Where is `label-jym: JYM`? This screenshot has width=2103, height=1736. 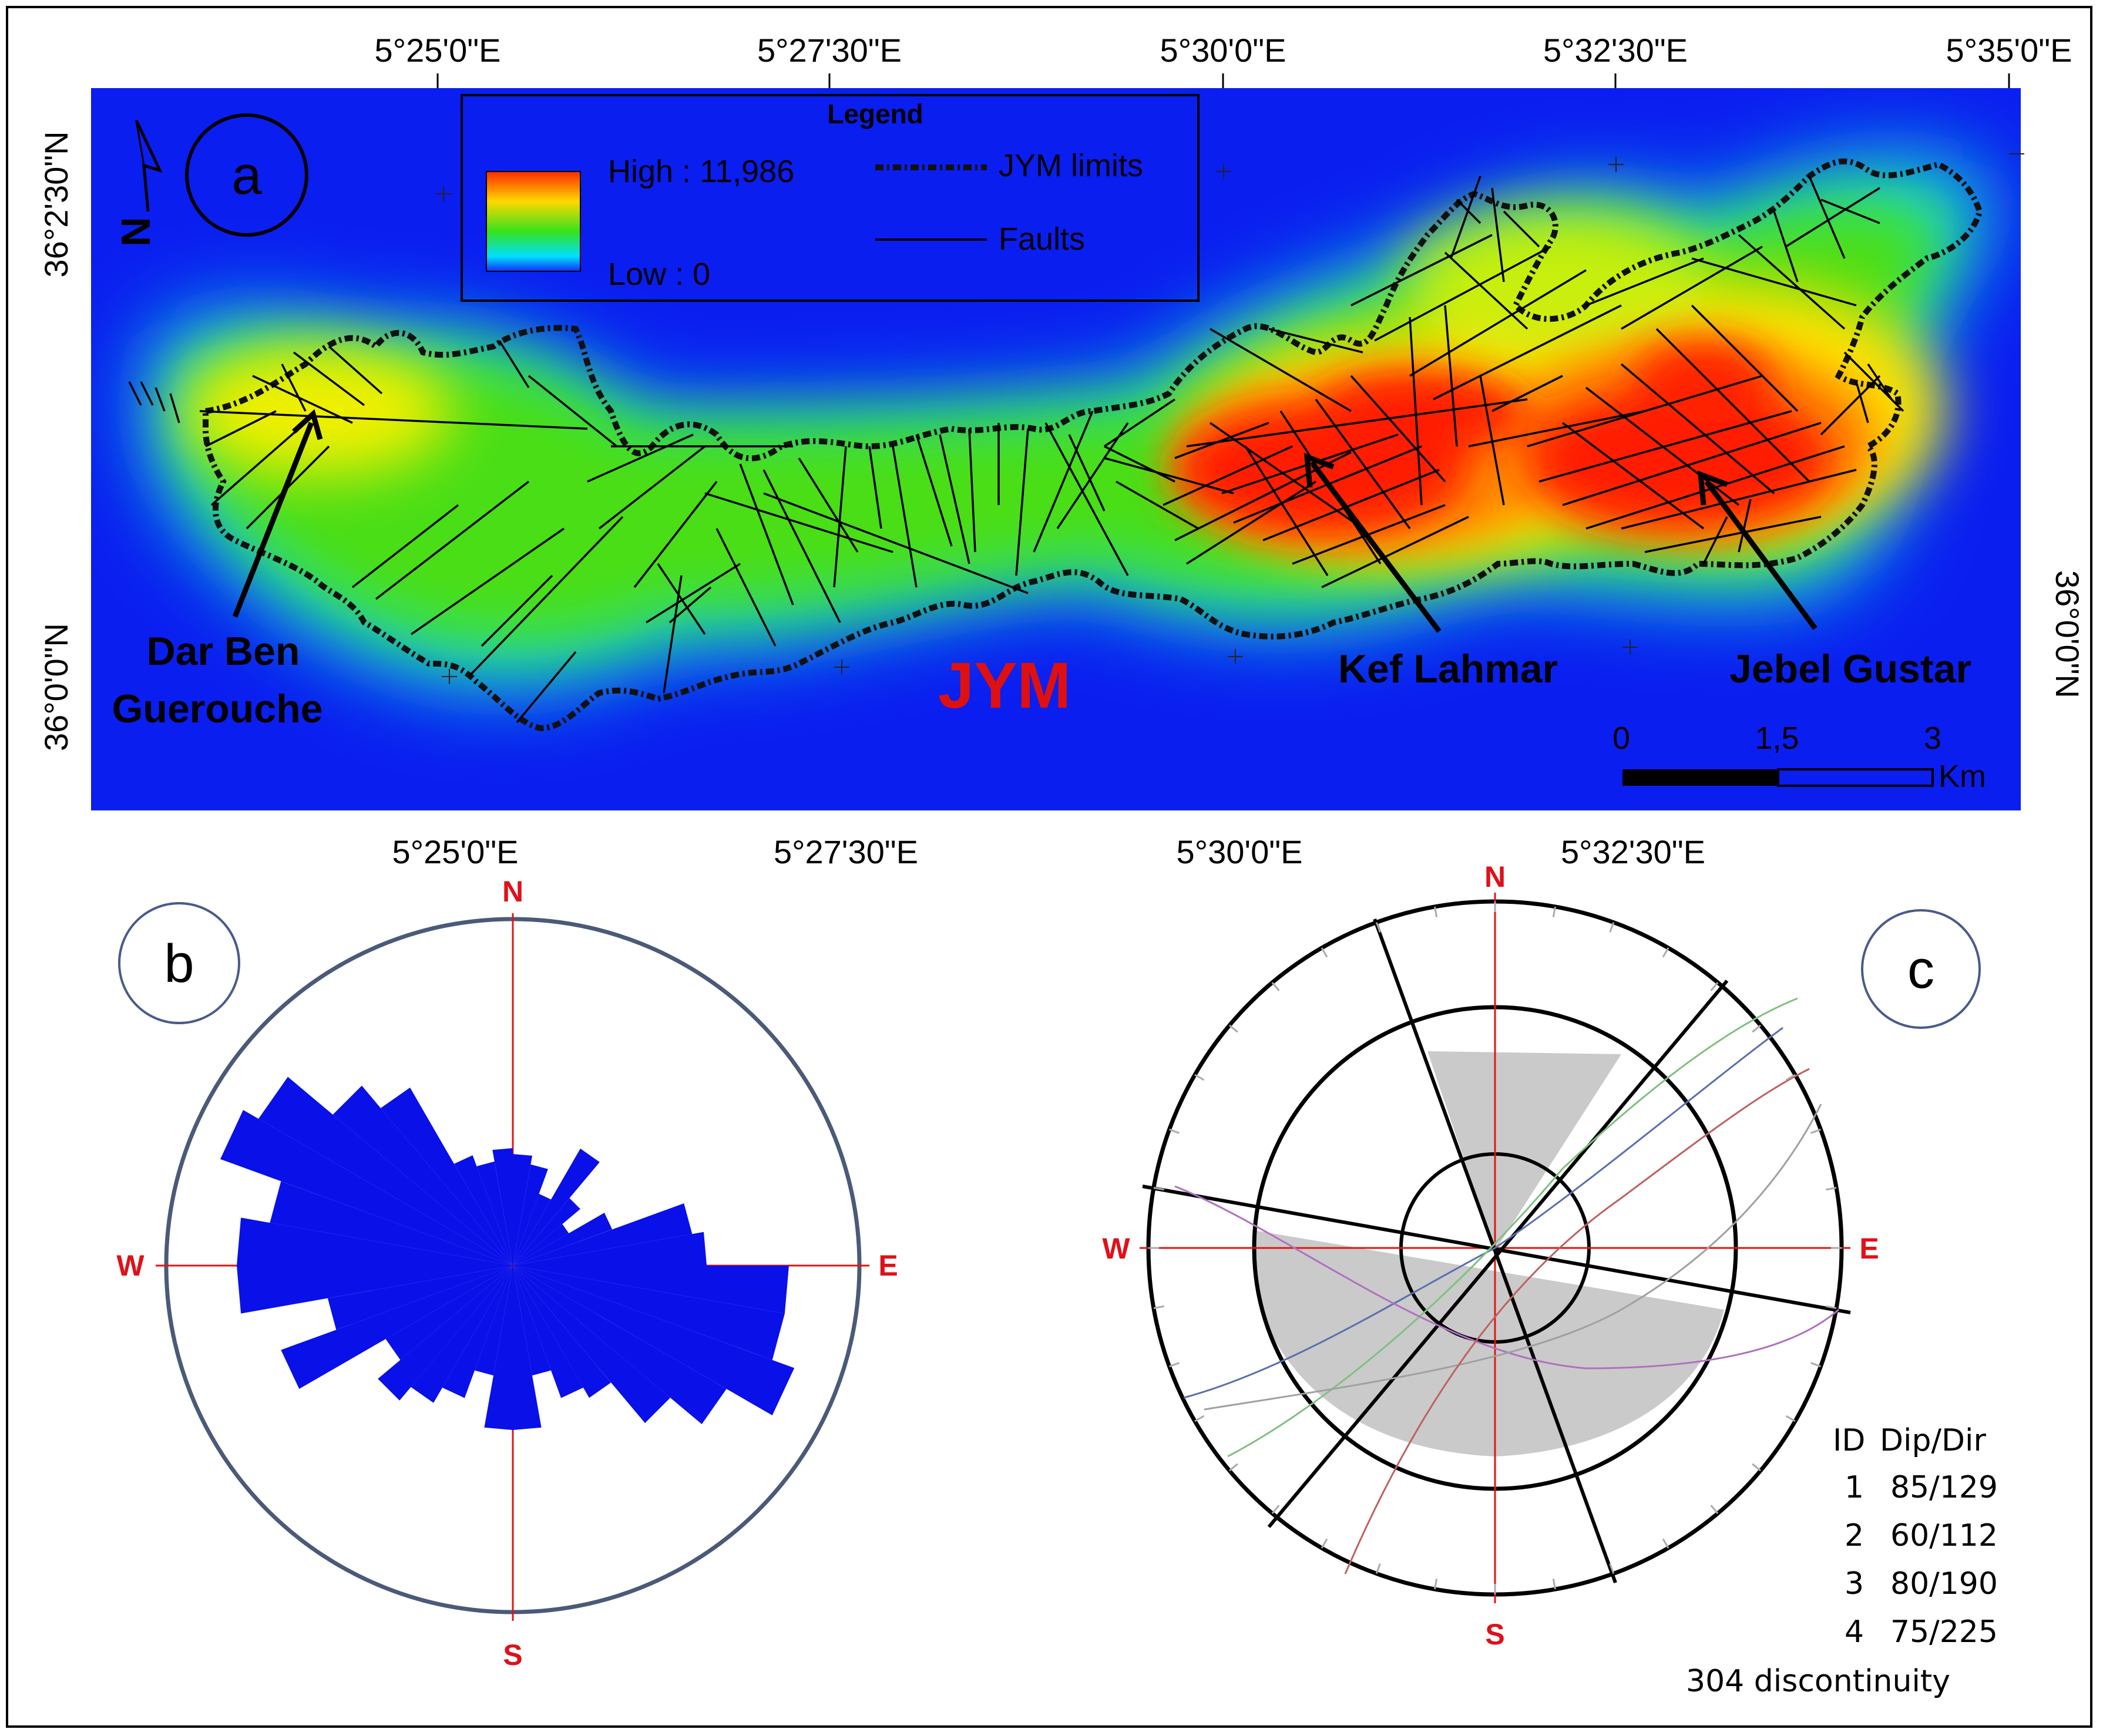
label-jym: JYM is located at coordinates (1004, 686).